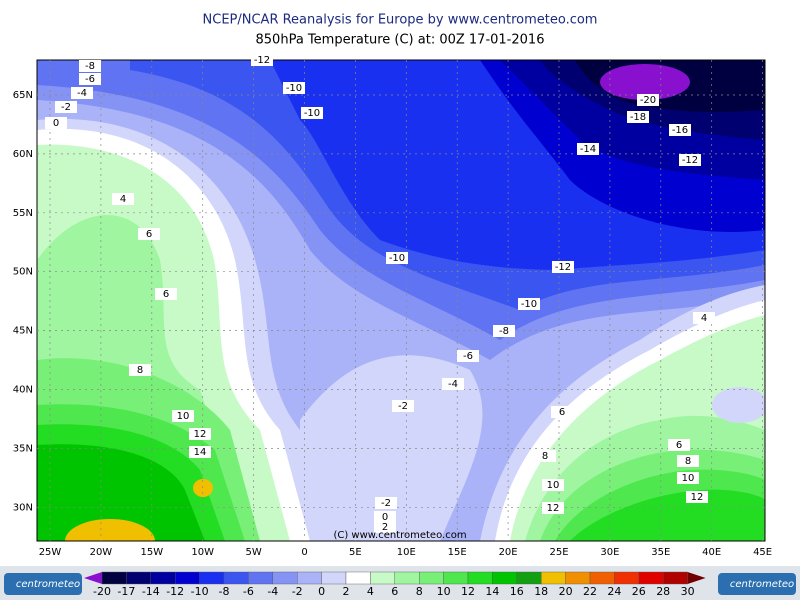 The width and height of the screenshot is (800, 604). I want to click on colorbar-label: -17, so click(126, 591).